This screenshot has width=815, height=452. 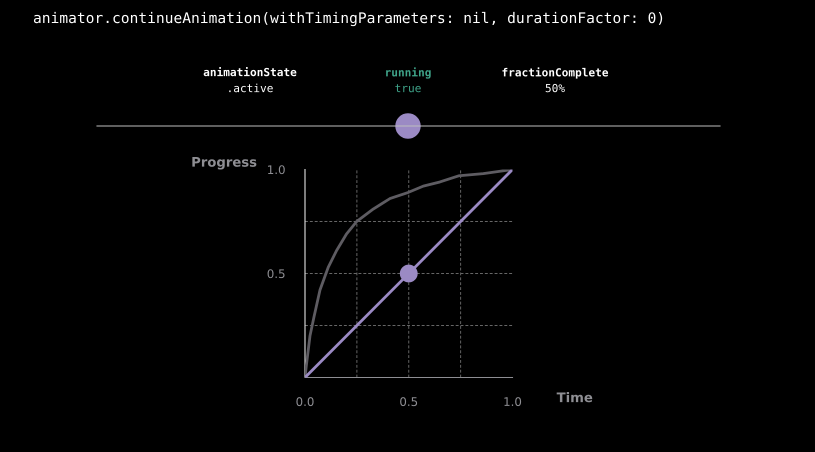 I want to click on text: .active, so click(x=251, y=88).